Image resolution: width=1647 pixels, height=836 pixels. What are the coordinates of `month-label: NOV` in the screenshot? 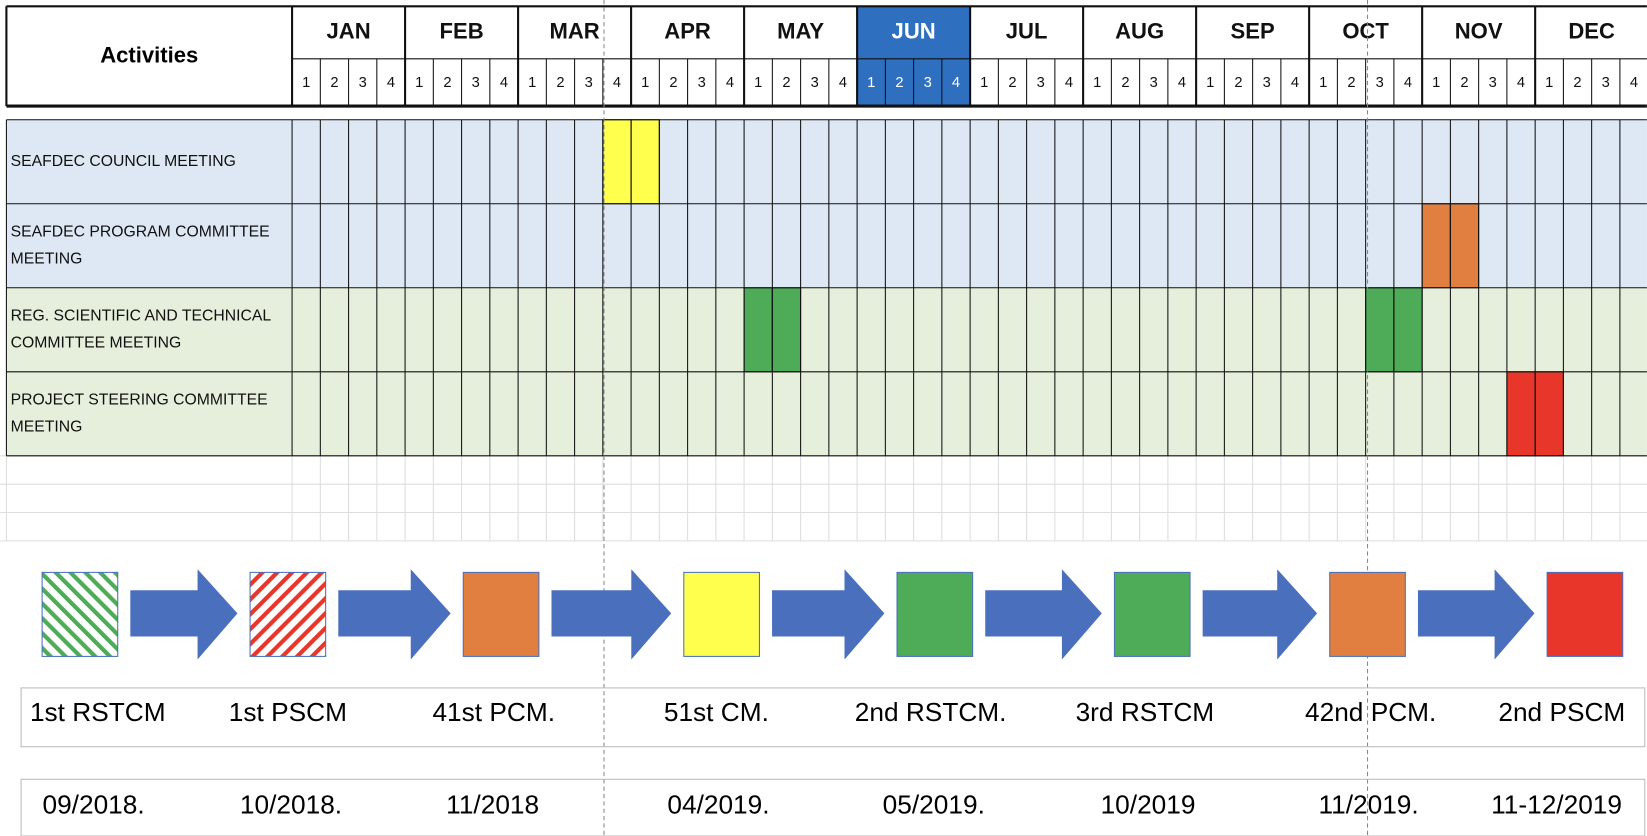 It's located at (1479, 30).